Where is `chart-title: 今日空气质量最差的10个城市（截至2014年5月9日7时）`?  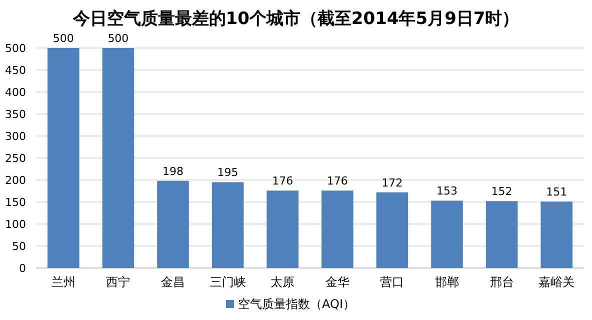 chart-title: 今日空气质量最差的10个城市（截至2014年5月9日7时） is located at coordinates (296, 19).